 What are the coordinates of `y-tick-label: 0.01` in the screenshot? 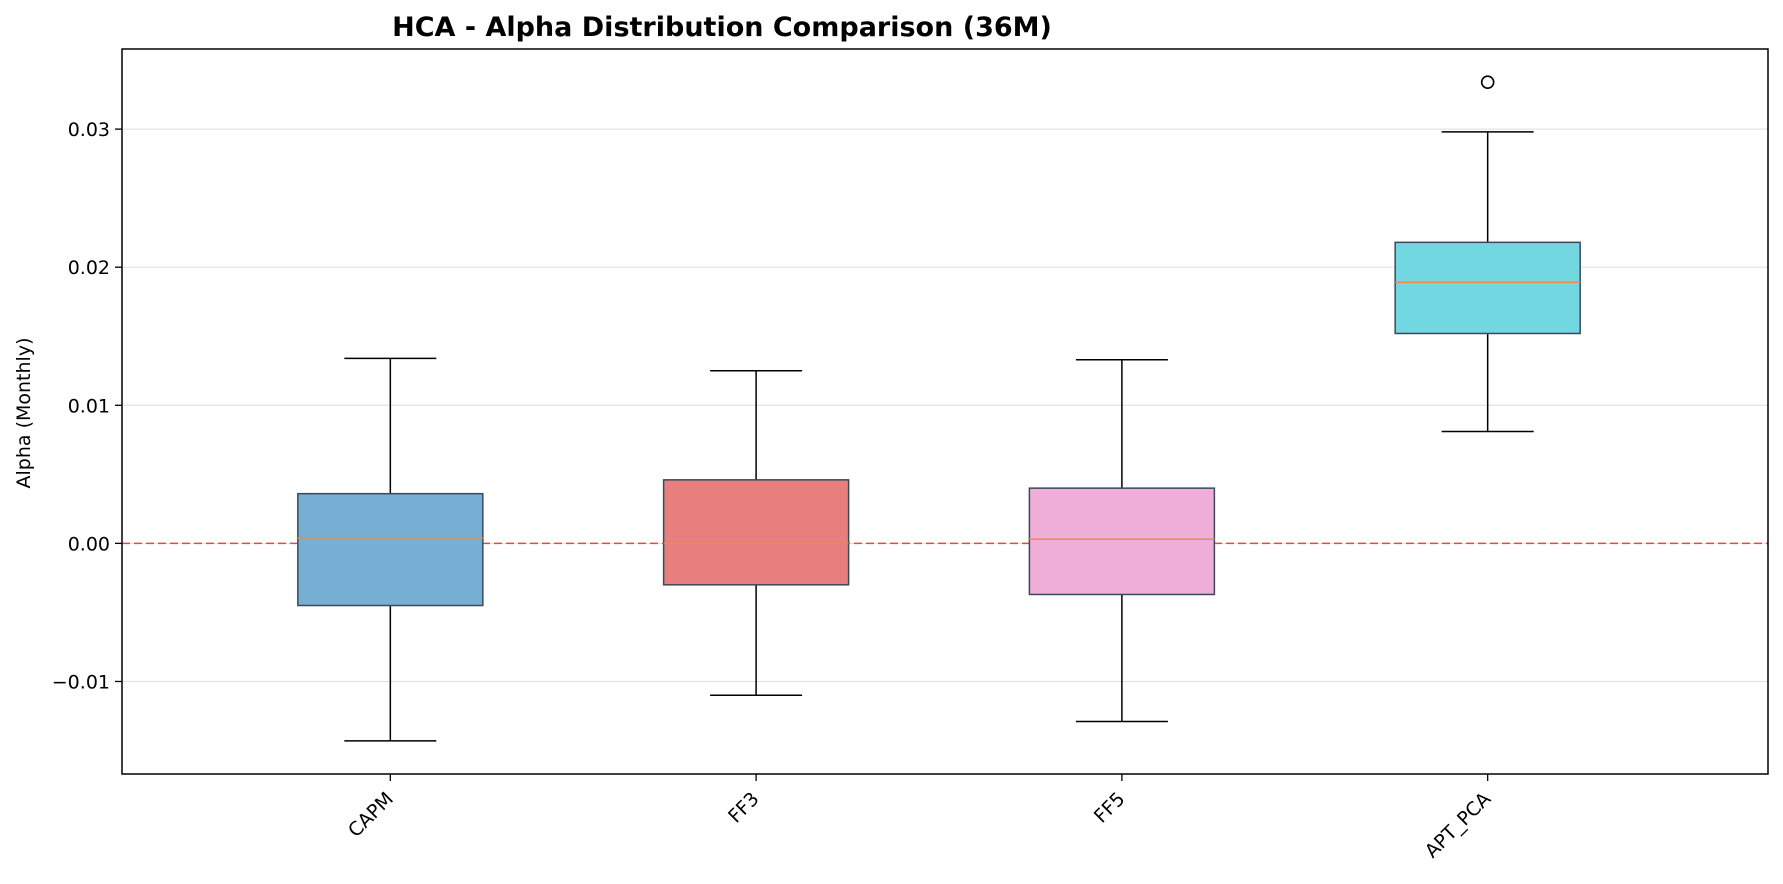 It's located at (89, 406).